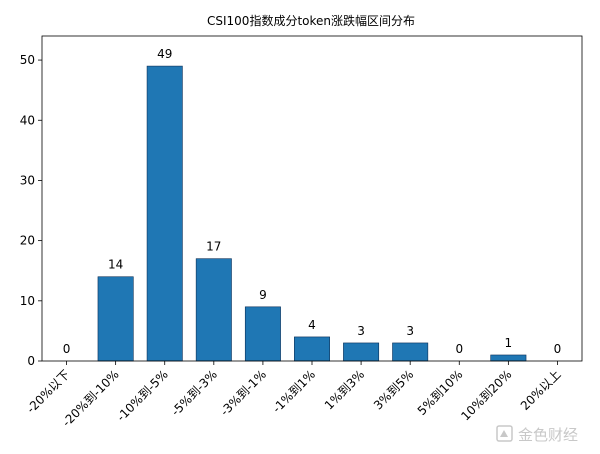  I want to click on bar-value-label: 4, so click(312, 325).